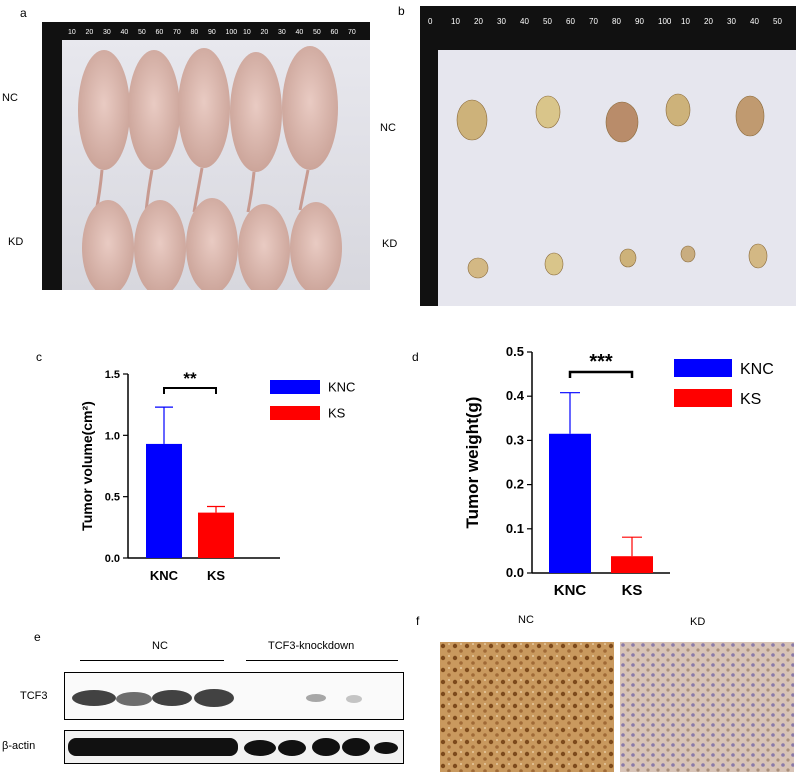 The image size is (800, 776). What do you see at coordinates (212, 244) in the screenshot?
I see `mouse-row-kd` at bounding box center [212, 244].